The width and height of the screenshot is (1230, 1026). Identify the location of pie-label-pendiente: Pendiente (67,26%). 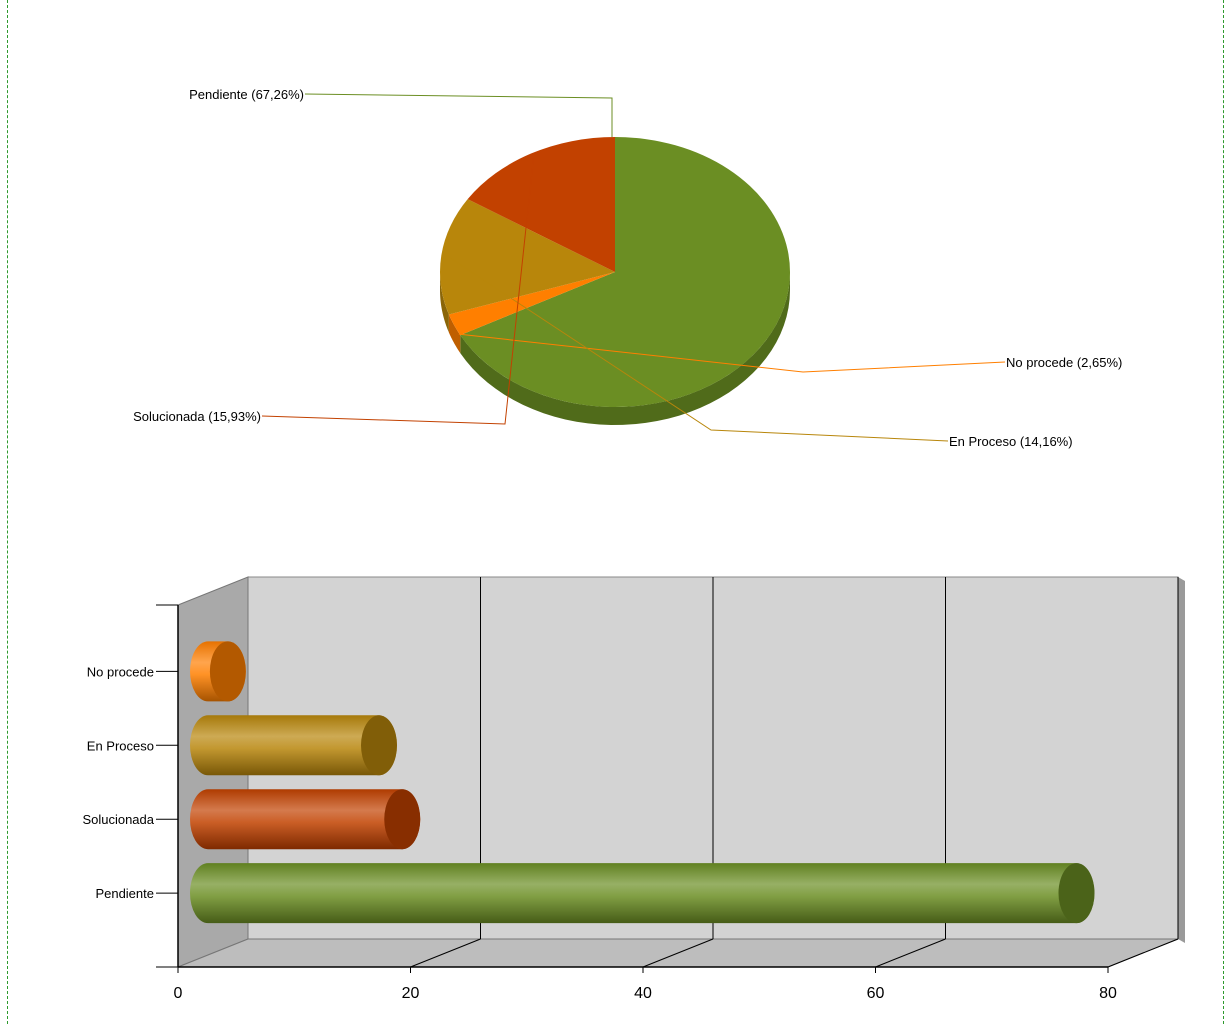
(246, 94).